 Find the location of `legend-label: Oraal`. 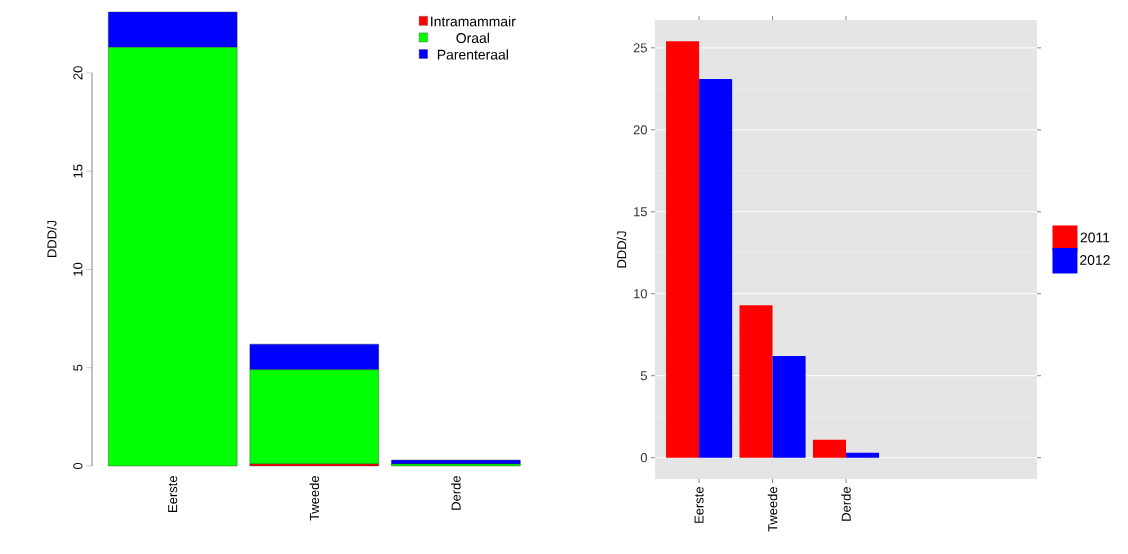

legend-label: Oraal is located at coordinates (472, 37).